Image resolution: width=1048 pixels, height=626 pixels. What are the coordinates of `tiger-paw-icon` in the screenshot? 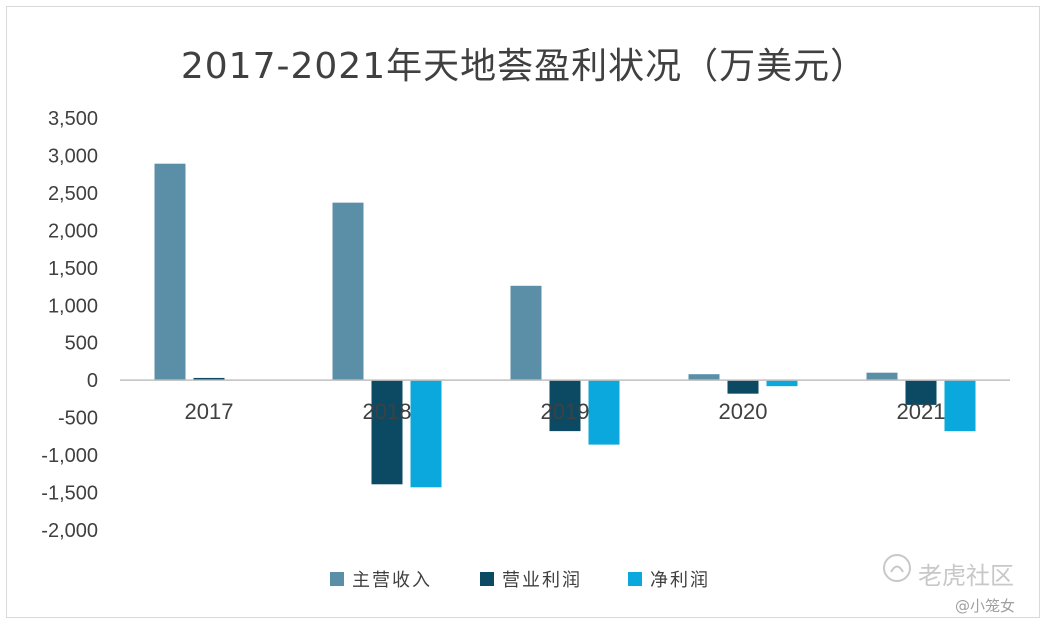 It's located at (897, 568).